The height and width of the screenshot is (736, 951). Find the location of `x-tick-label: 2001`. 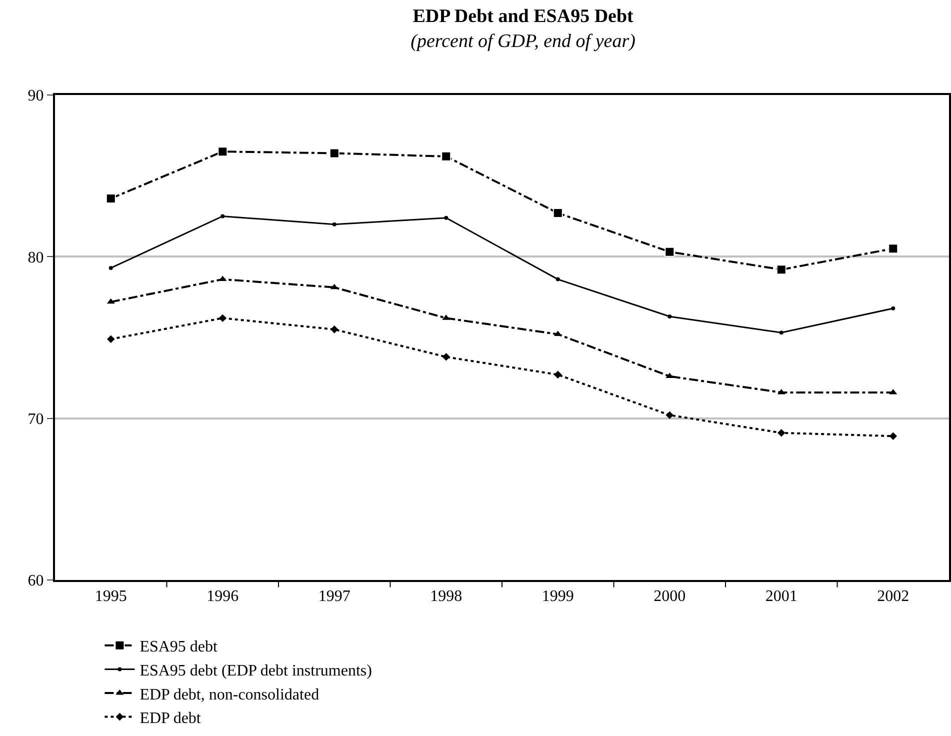

x-tick-label: 2001 is located at coordinates (781, 597).